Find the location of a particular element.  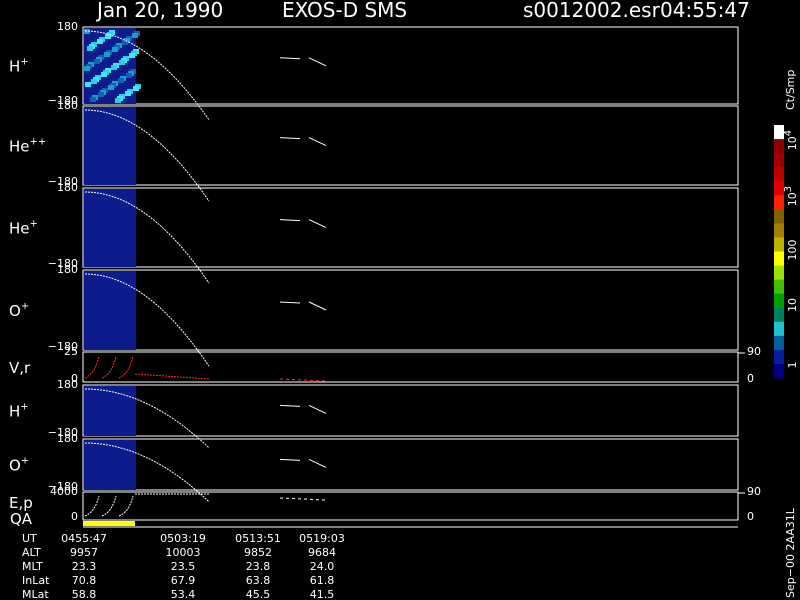

table-value: 10003 is located at coordinates (183, 552).